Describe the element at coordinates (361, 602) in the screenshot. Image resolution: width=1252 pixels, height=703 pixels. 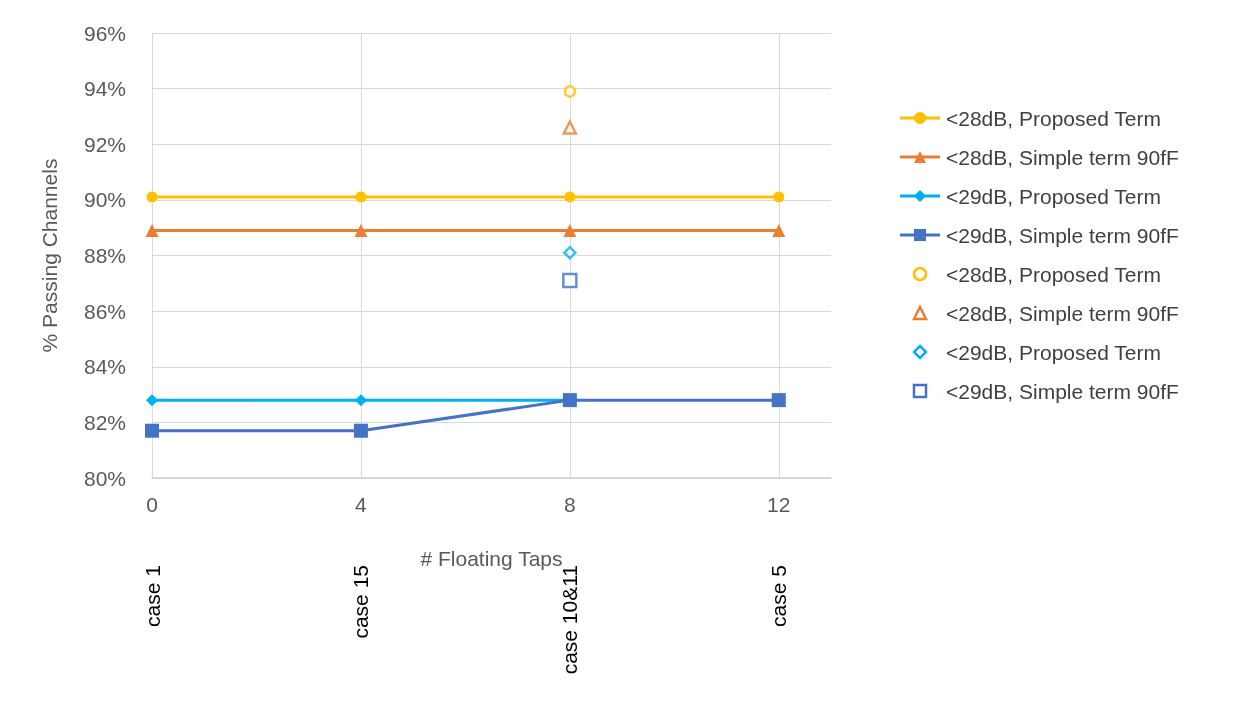
I see `text: case 15` at that location.